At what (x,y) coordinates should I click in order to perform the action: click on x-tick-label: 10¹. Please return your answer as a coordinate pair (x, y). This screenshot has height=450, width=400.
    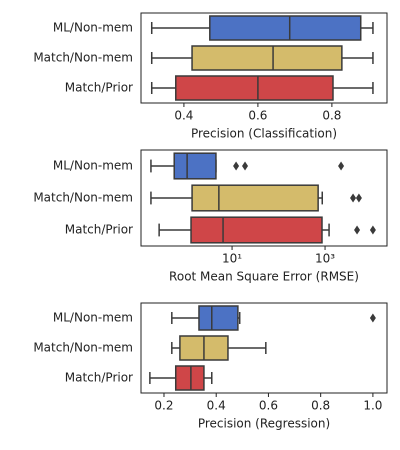
    Looking at the image, I should click on (232, 259).